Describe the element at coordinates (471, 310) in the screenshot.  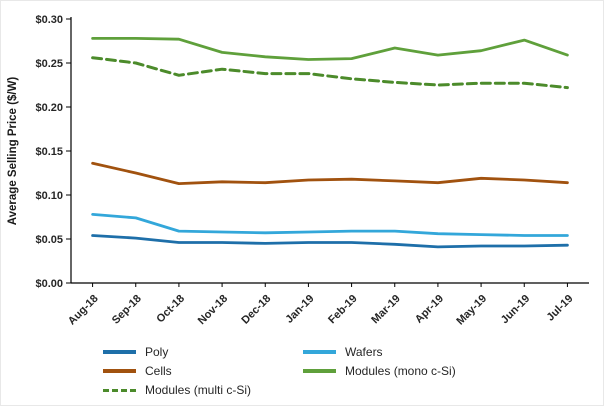
I see `x-tick-label: May-19` at that location.